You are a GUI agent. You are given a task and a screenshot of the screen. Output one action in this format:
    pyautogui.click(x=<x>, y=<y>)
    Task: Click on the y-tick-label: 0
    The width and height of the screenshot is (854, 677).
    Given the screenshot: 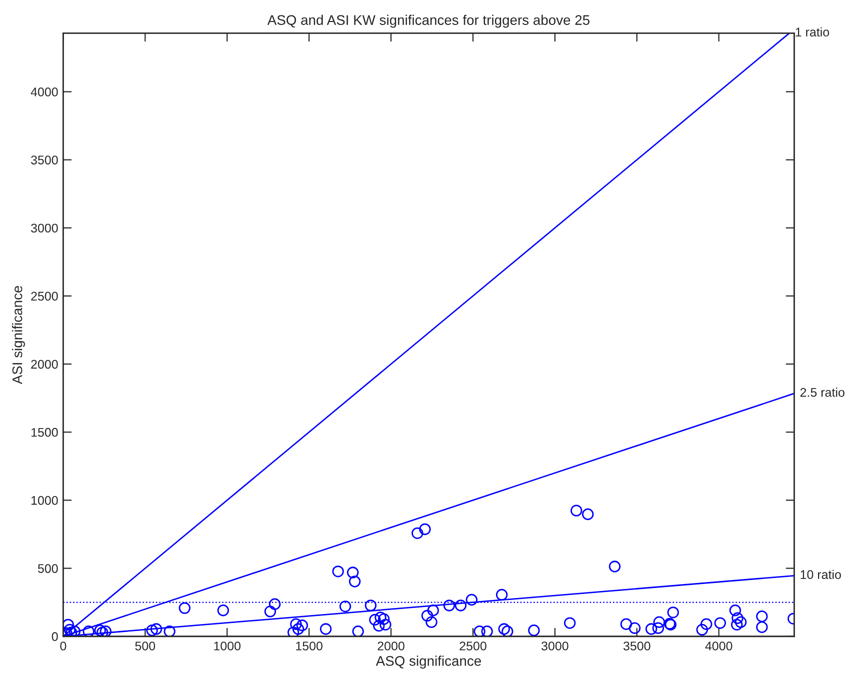 What is the action you would take?
    pyautogui.click(x=55, y=637)
    